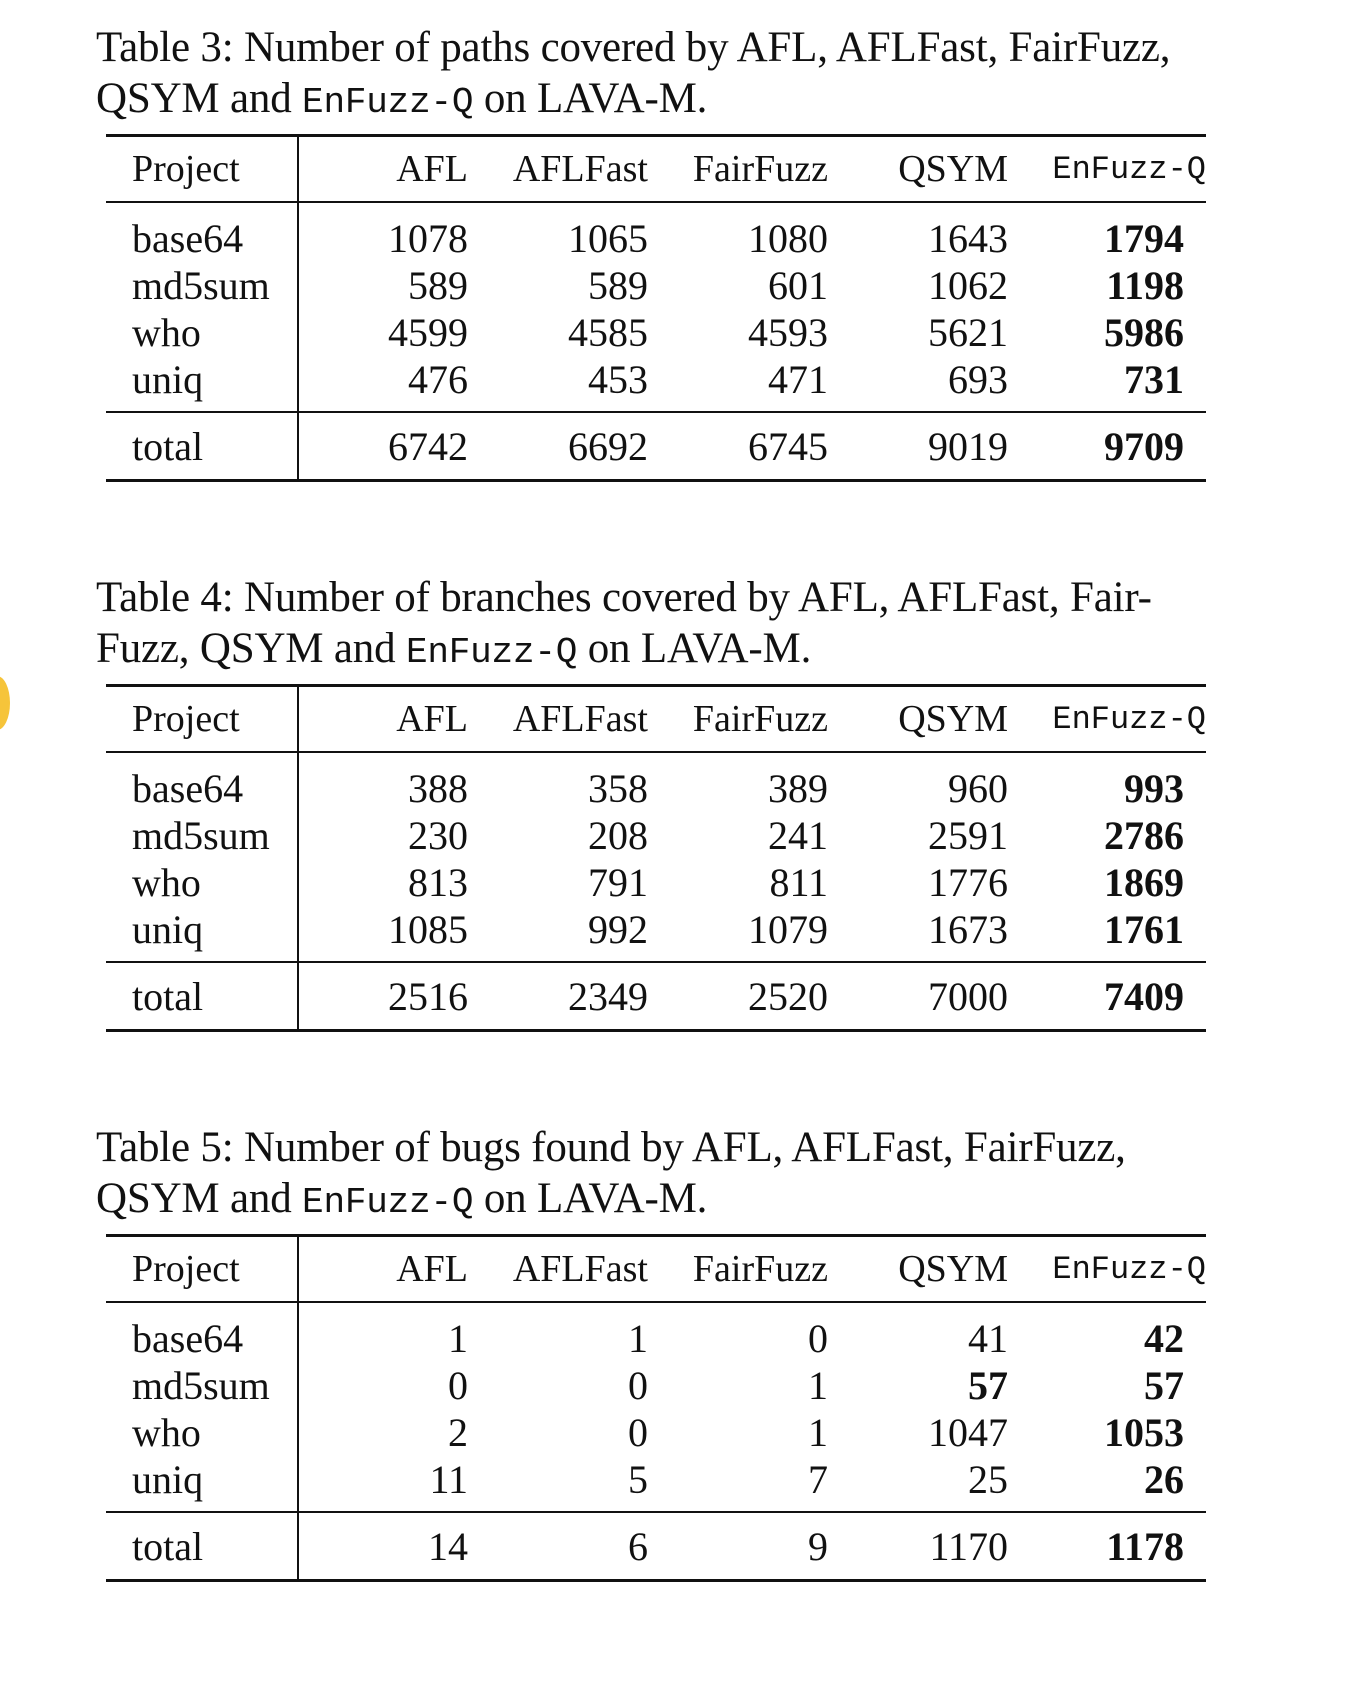  Describe the element at coordinates (202, 232) in the screenshot. I see `cell-project: base64` at that location.